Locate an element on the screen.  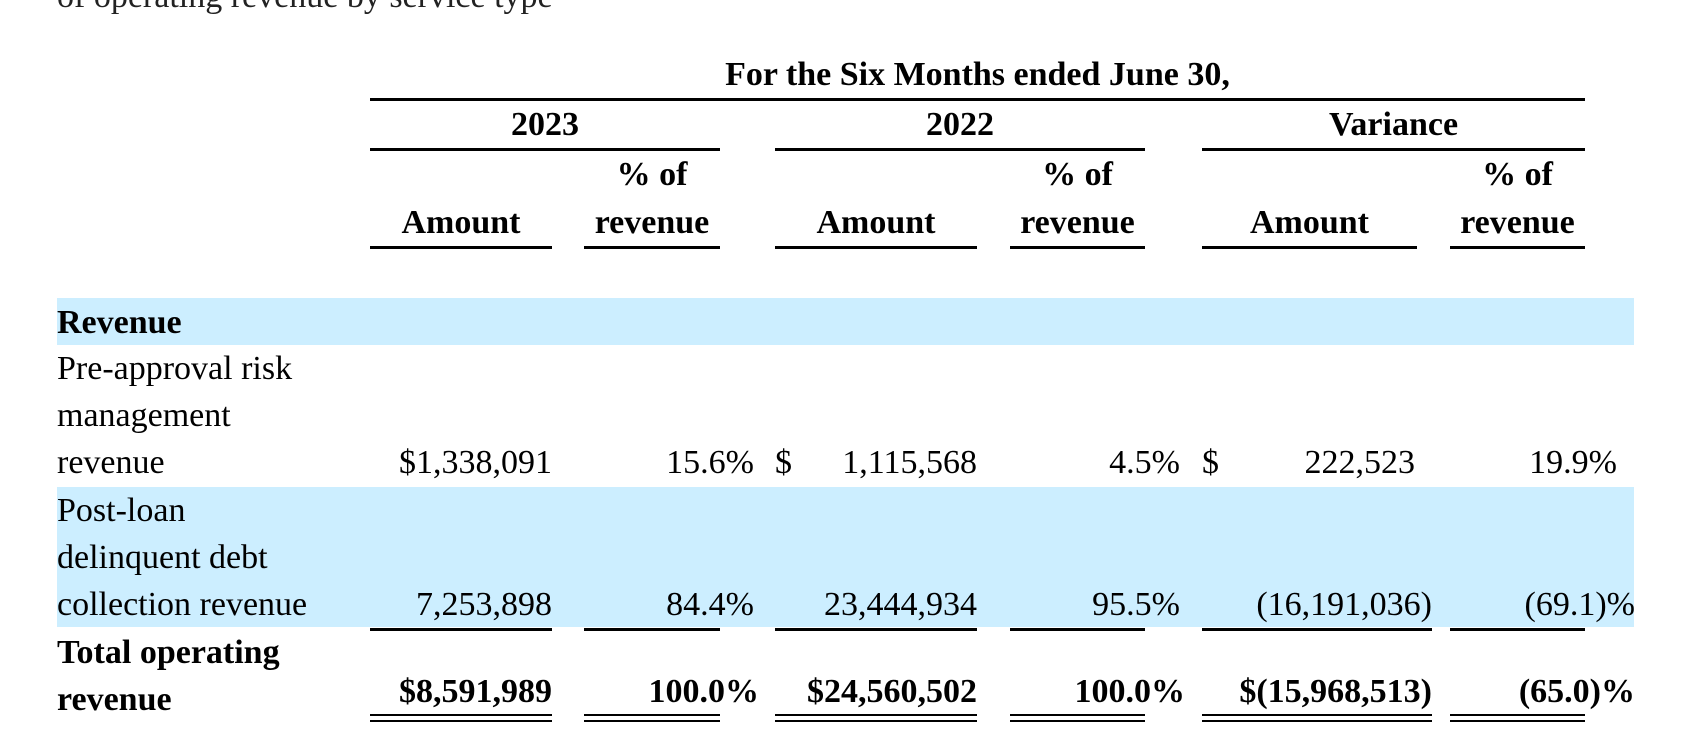
row-postloan-var-pct: (69.1)% is located at coordinates (1579, 604).